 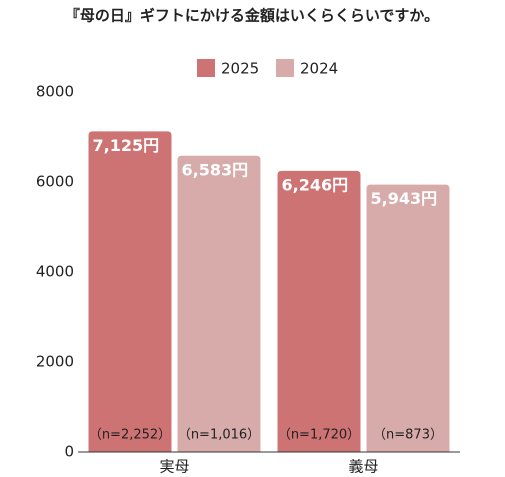 I want to click on y-tick-label: 2000, so click(x=55, y=362).